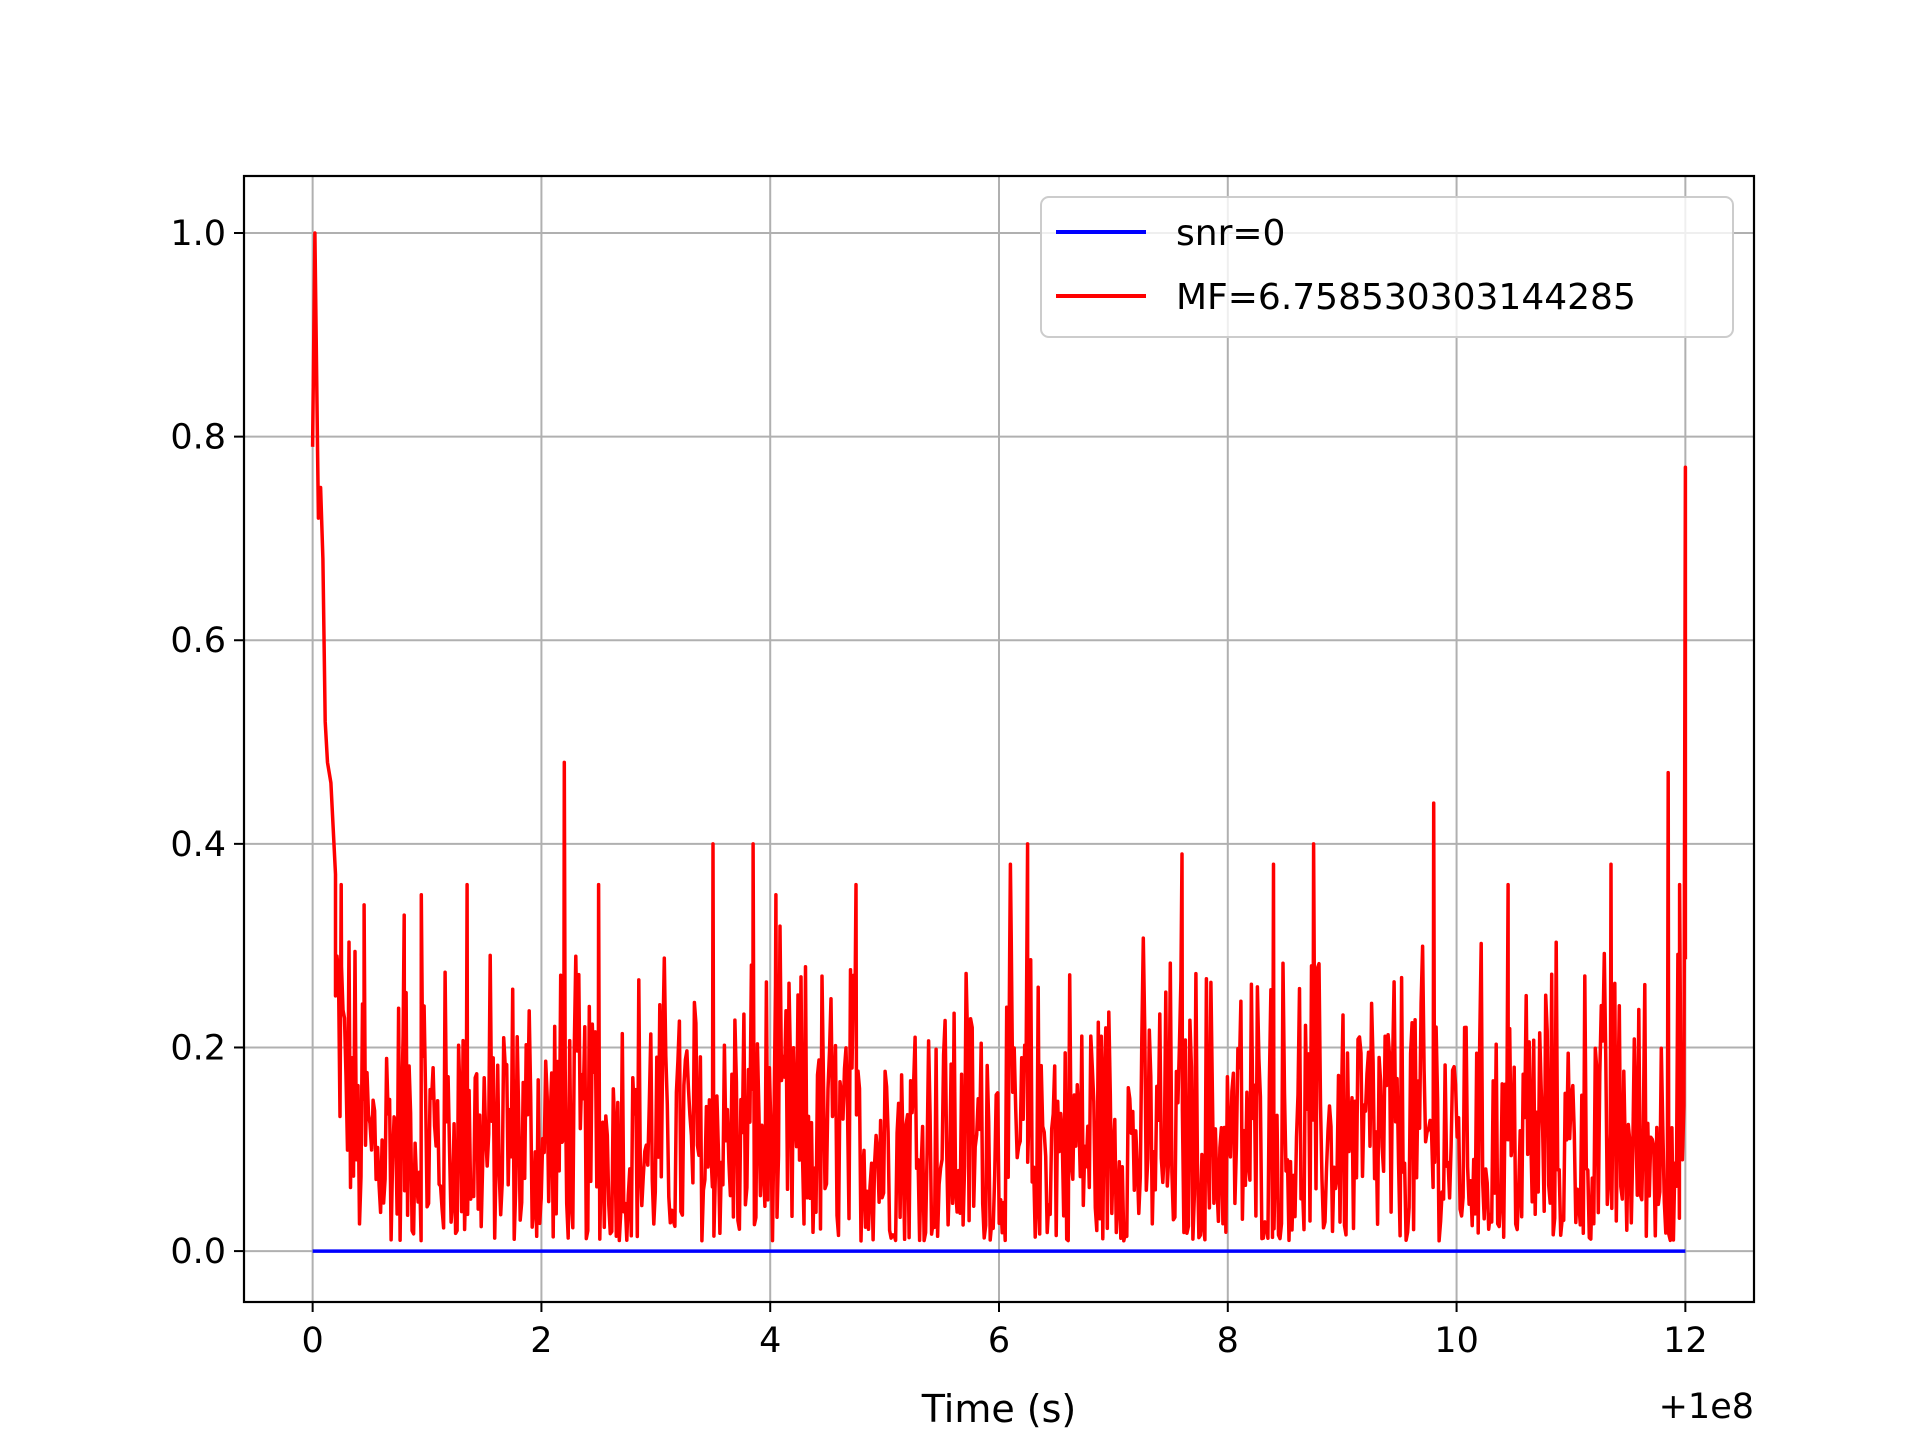 The image size is (1920, 1440). What do you see at coordinates (198, 234) in the screenshot?
I see `y-tick-label: 1.0` at bounding box center [198, 234].